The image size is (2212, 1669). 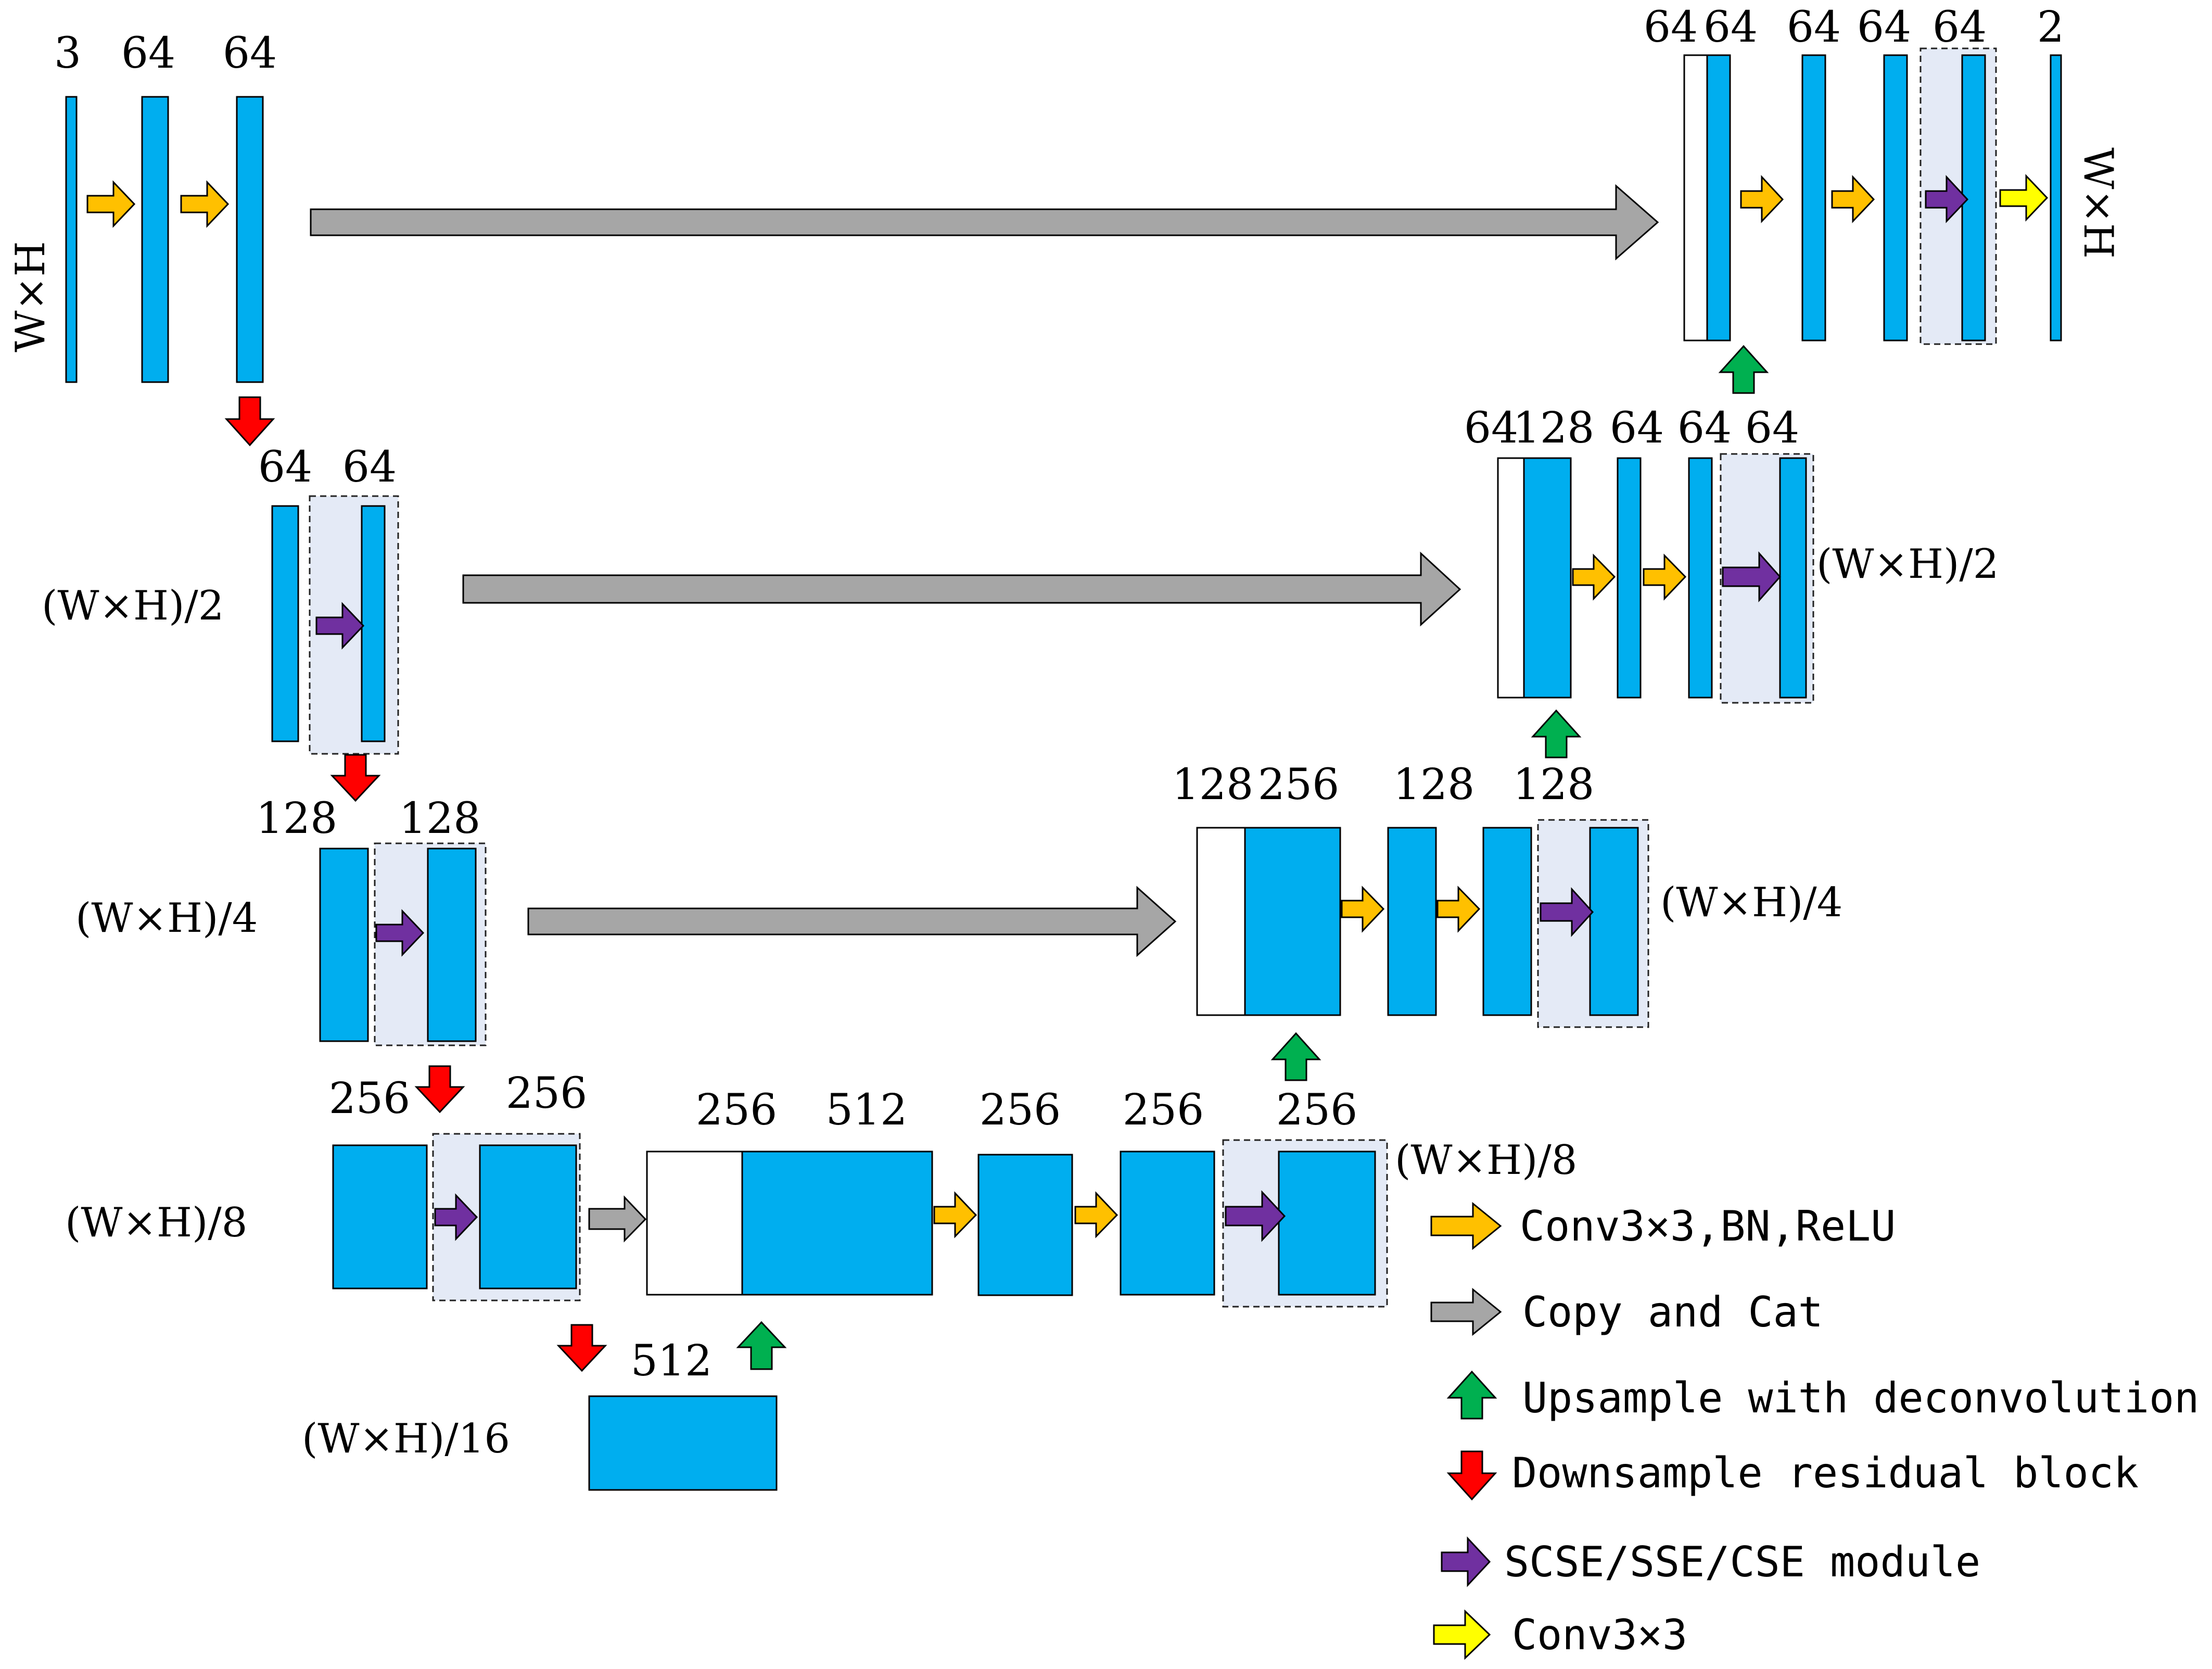 What do you see at coordinates (406, 1438) in the screenshot?
I see `dimension-label: (W×H)/16` at bounding box center [406, 1438].